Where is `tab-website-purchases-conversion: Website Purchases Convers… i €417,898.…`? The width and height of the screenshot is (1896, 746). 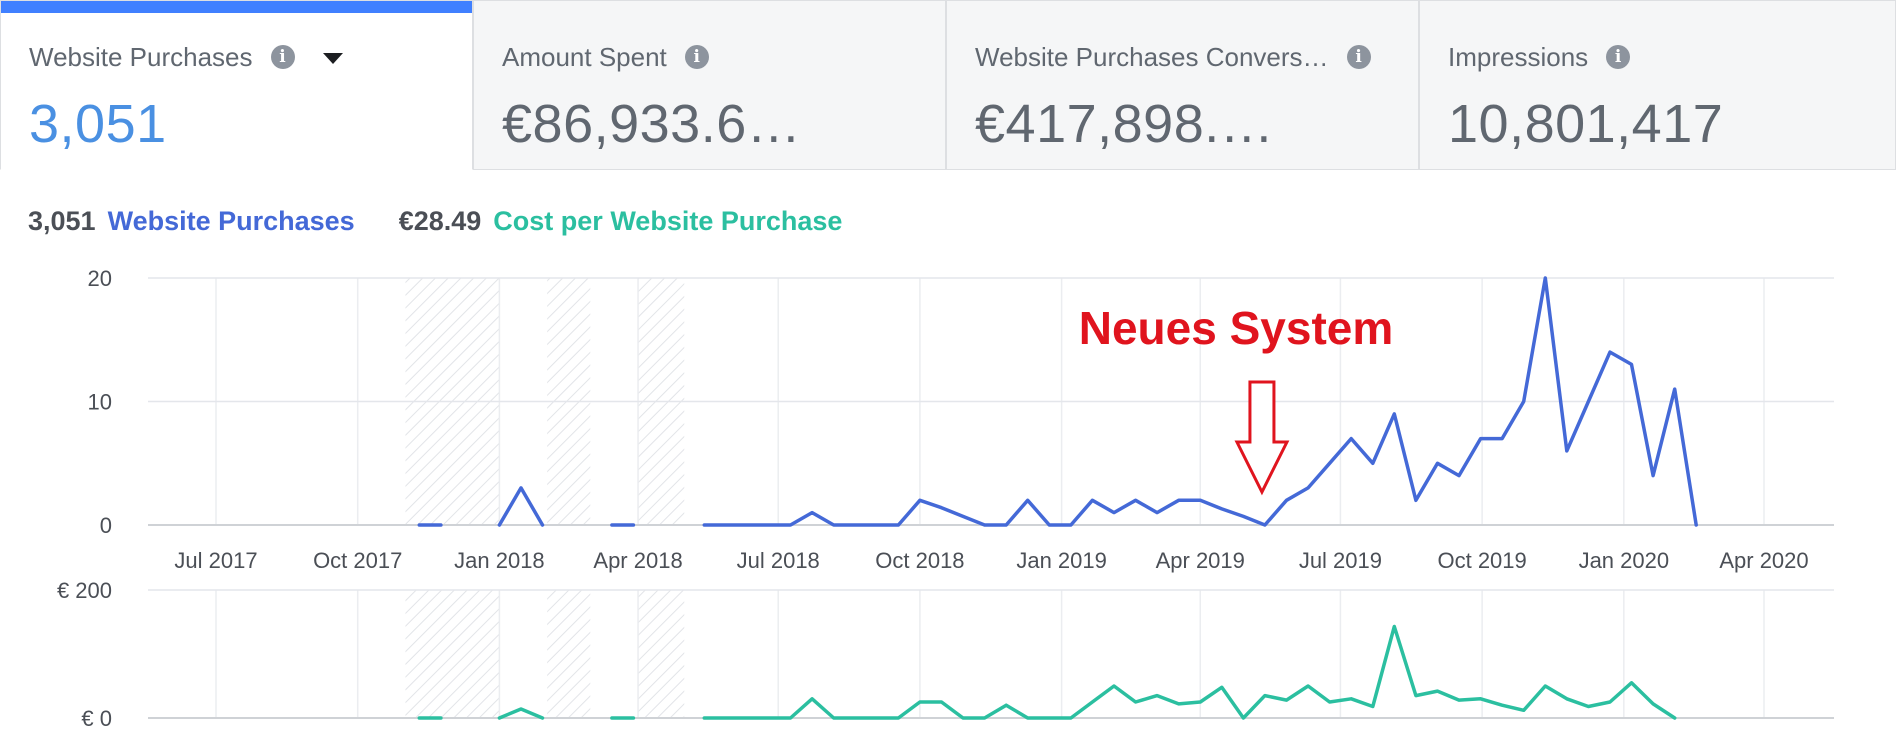 tab-website-purchases-conversion: Website Purchases Convers… i €417,898.… is located at coordinates (1182, 85).